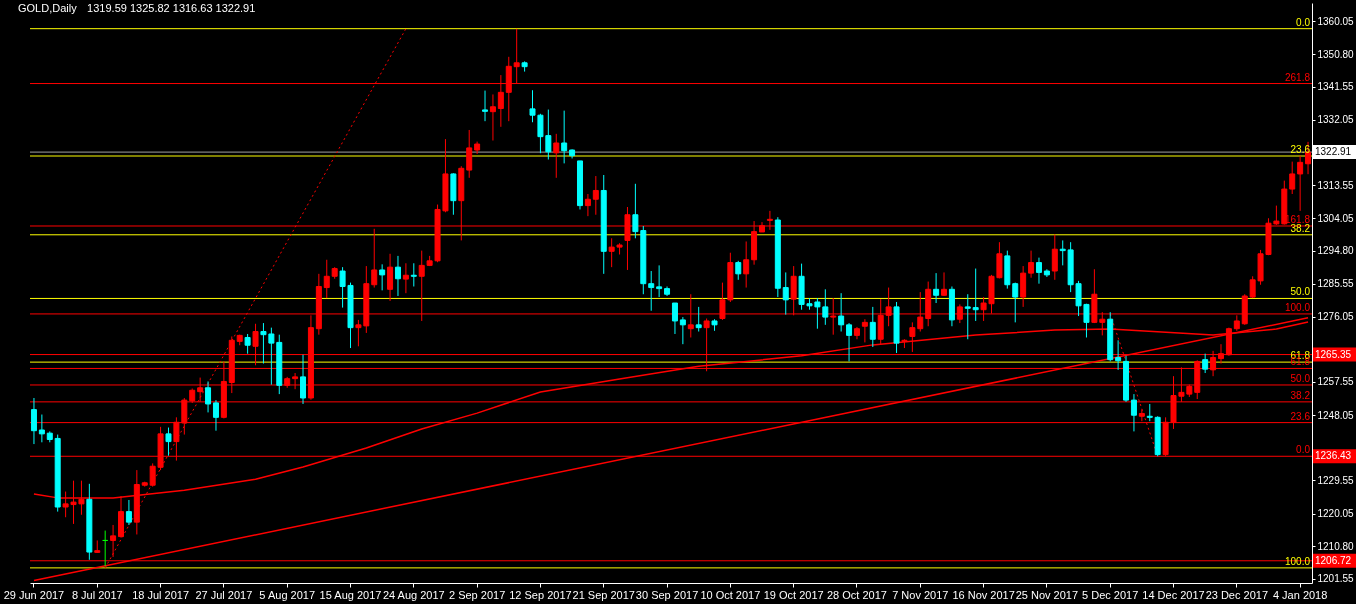 The image size is (1356, 604). I want to click on x-tick-label: 4 Jan 2018, so click(1300, 594).